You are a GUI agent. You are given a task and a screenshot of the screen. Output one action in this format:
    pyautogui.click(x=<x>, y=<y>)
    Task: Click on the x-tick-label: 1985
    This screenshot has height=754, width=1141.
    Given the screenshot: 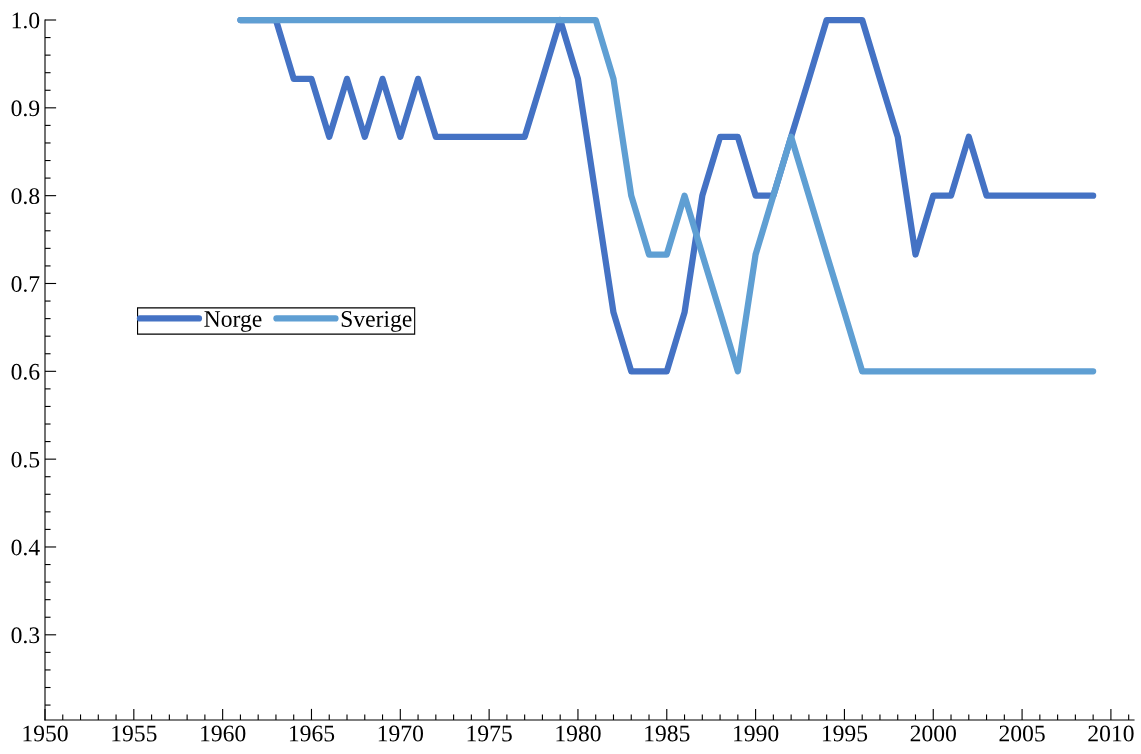 What is the action you would take?
    pyautogui.click(x=667, y=733)
    